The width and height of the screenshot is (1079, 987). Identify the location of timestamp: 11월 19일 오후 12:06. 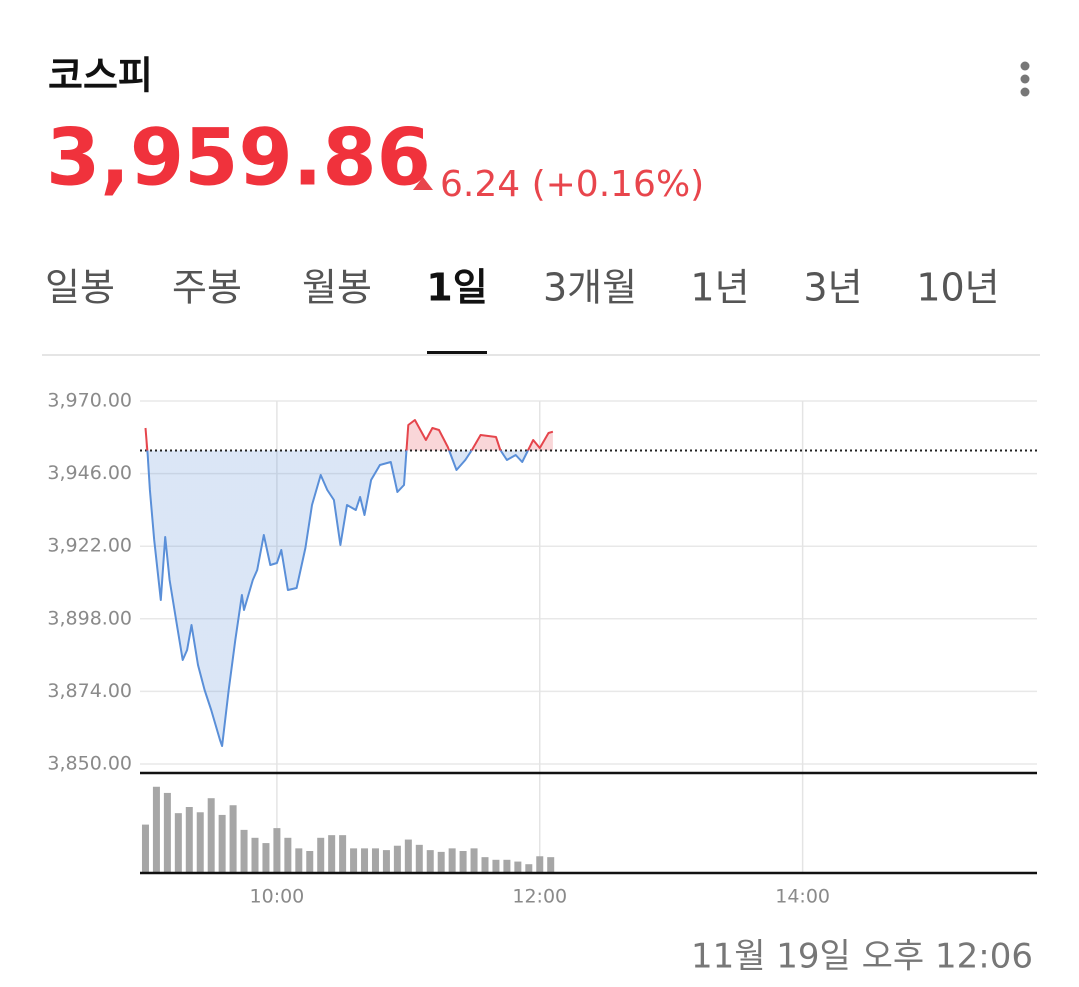
(862, 957).